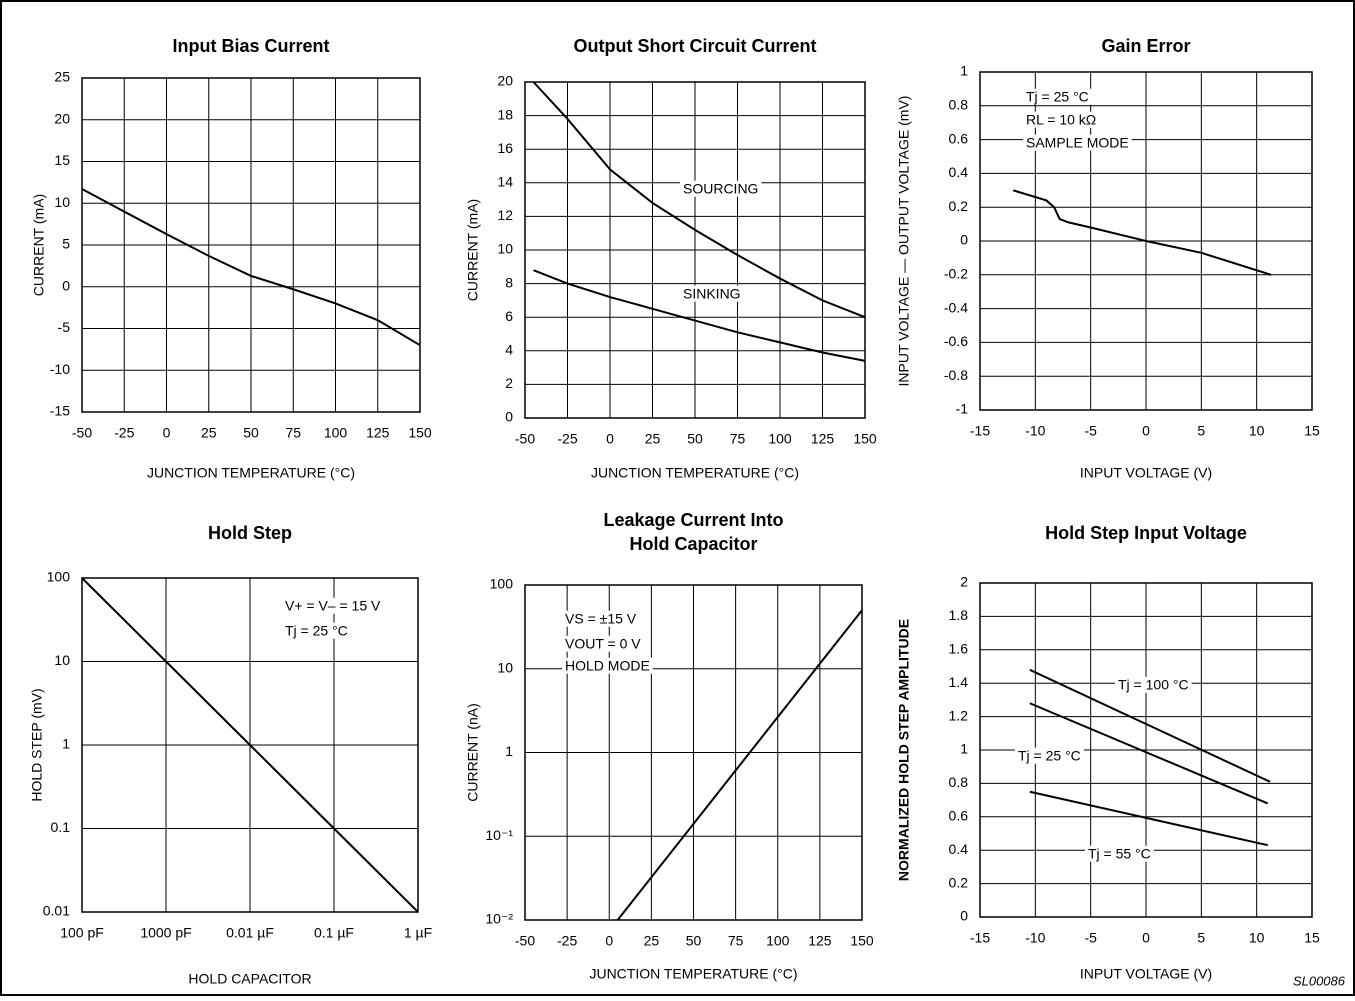 The height and width of the screenshot is (1001, 1355). Describe the element at coordinates (959, 682) in the screenshot. I see `y-tick-label: 1.4` at that location.